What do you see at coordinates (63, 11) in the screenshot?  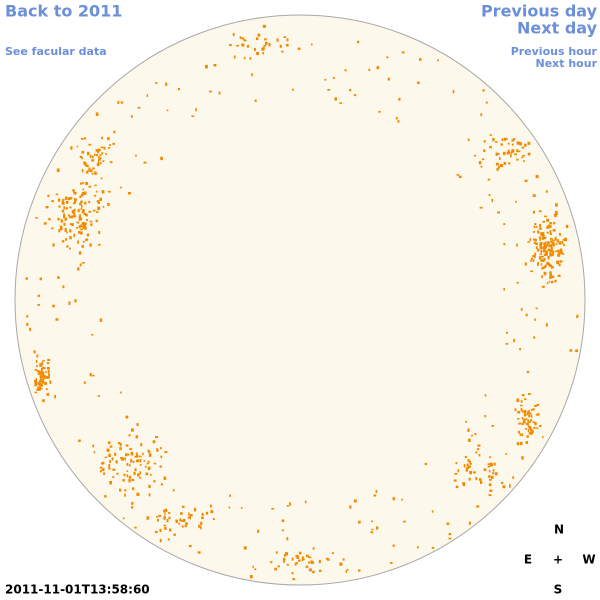 I see `back-link: Back to 2011` at bounding box center [63, 11].